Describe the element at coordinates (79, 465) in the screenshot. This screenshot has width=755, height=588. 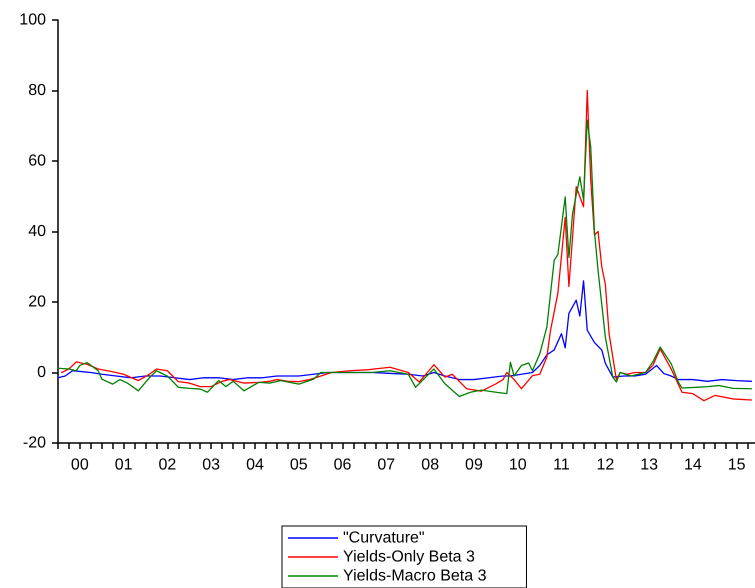
I see `x-tick-label: 00` at that location.